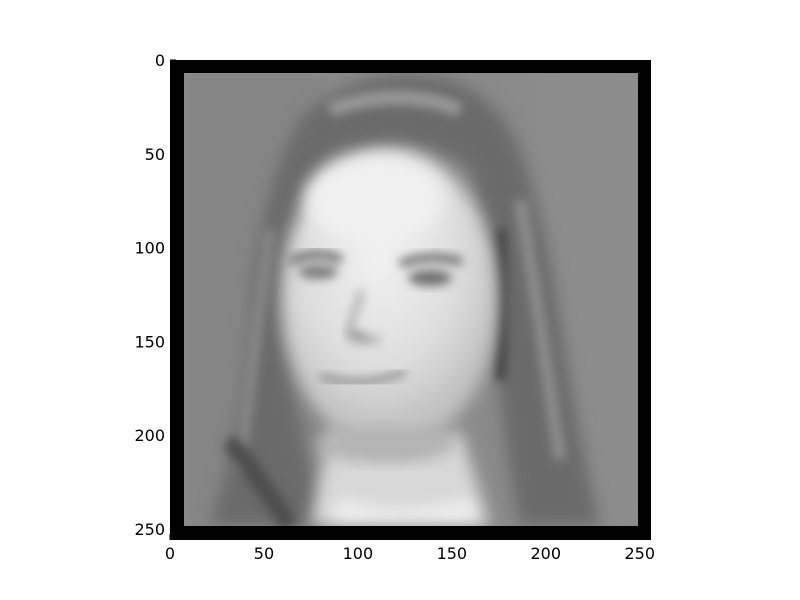 Image resolution: width=800 pixels, height=600 pixels. What do you see at coordinates (362, 377) in the screenshot?
I see `mouth` at bounding box center [362, 377].